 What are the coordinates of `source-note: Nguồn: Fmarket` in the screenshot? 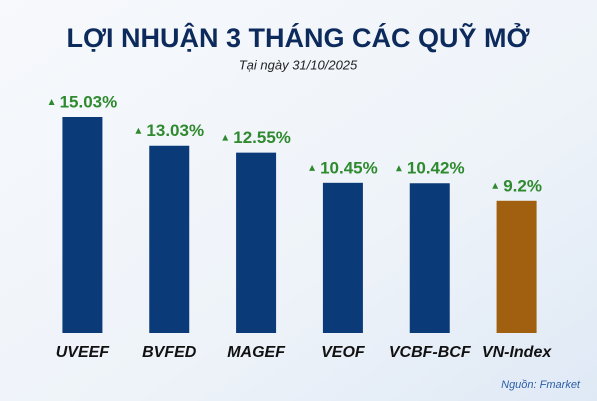 It's located at (541, 385).